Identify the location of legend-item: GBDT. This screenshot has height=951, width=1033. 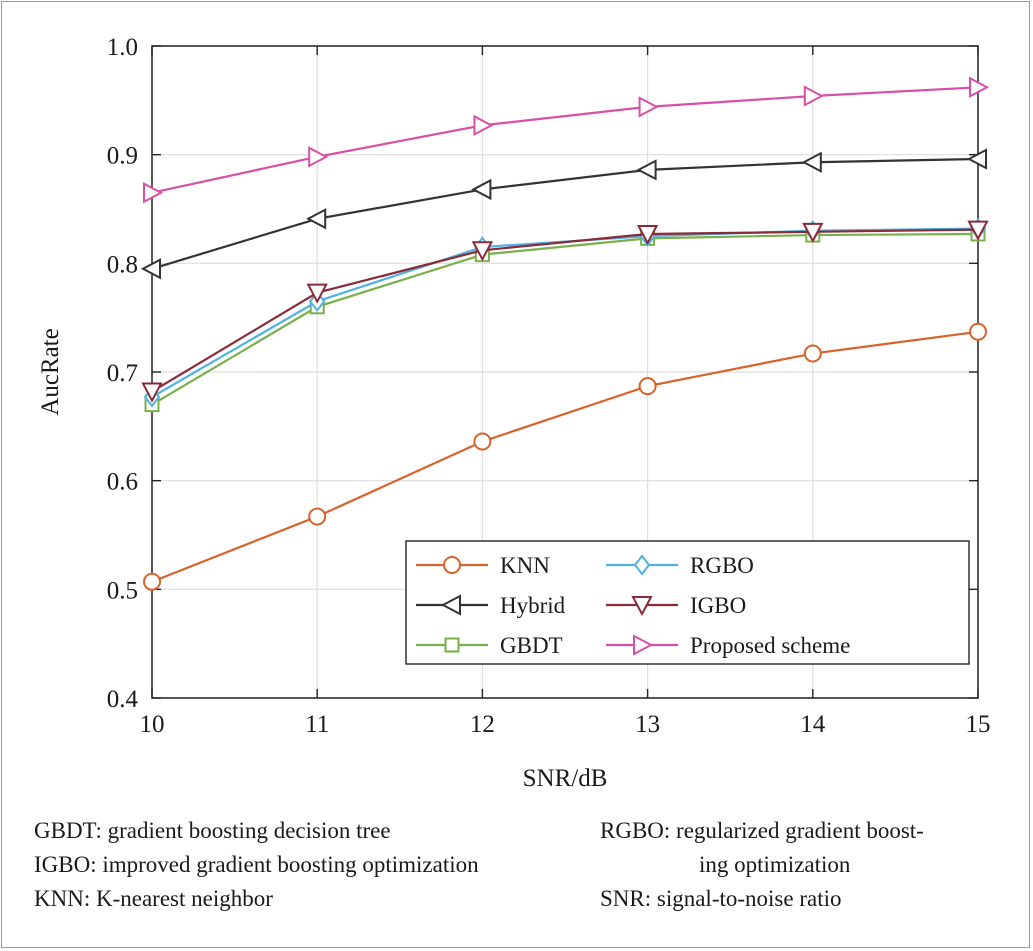
(489, 645).